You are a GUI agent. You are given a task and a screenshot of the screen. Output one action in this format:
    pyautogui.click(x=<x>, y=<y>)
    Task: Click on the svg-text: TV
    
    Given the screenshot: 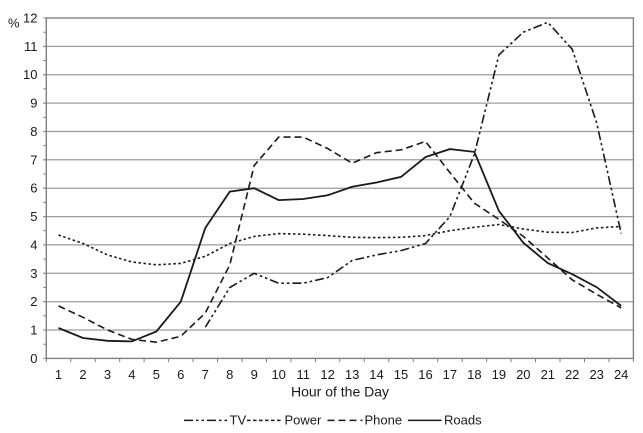 What is the action you would take?
    pyautogui.click(x=238, y=420)
    